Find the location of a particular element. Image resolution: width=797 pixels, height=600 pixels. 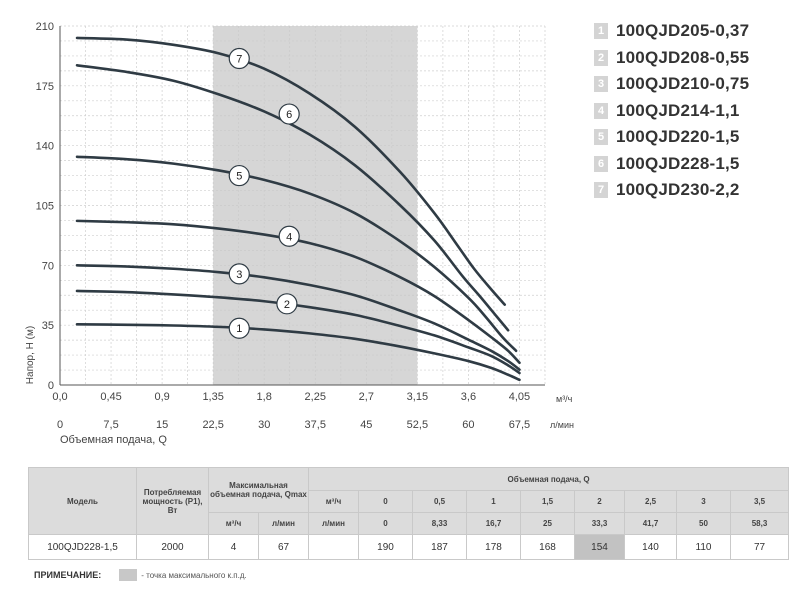

cell-power: 2000 is located at coordinates (172, 547).